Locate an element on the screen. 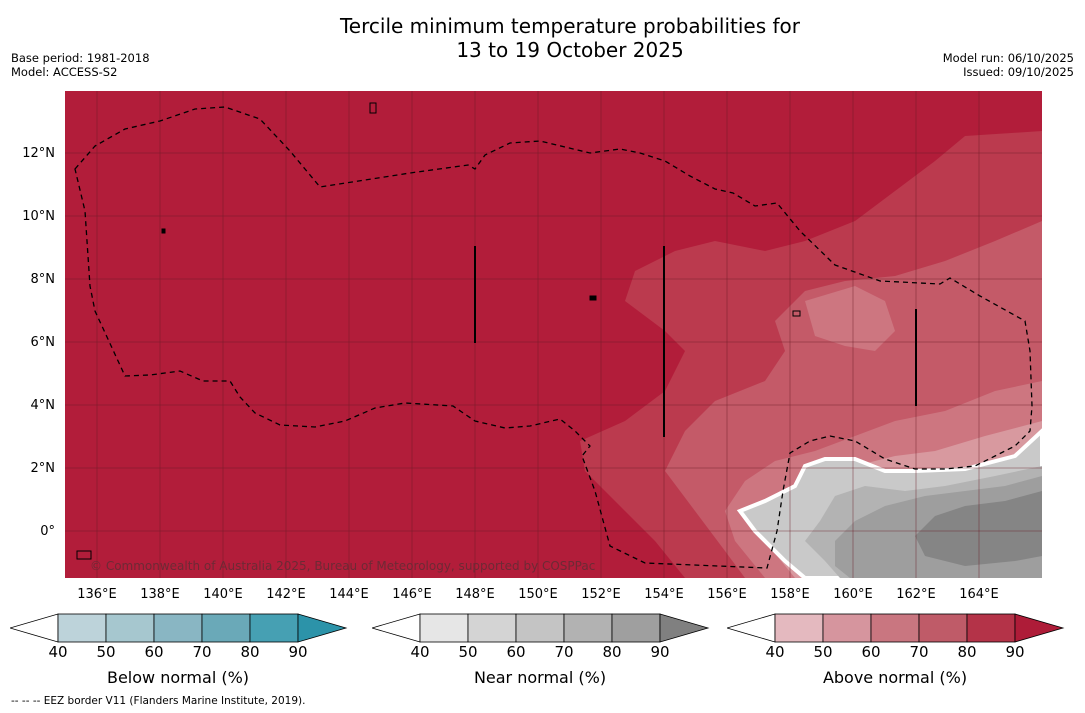 This screenshot has width=1085, height=713. colorbar-below is located at coordinates (179, 628).